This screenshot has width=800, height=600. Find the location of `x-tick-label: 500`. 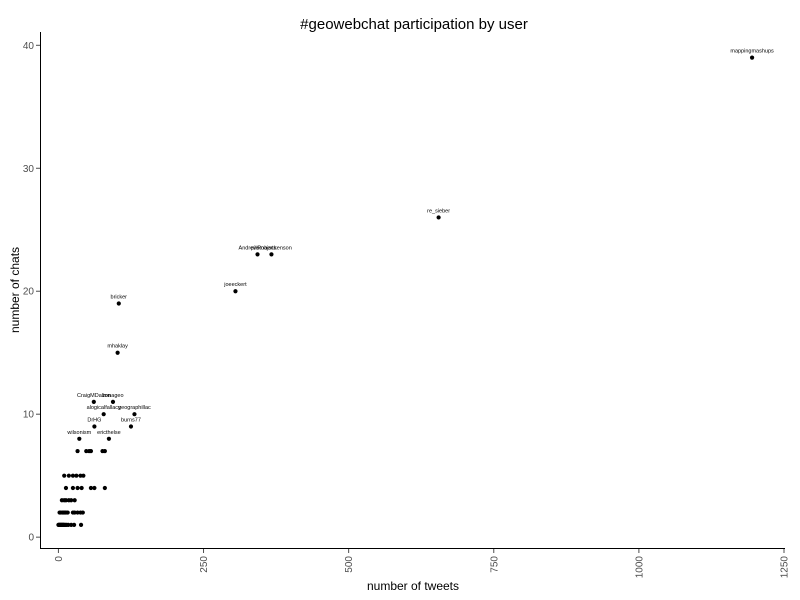

x-tick-label: 500 is located at coordinates (349, 564).